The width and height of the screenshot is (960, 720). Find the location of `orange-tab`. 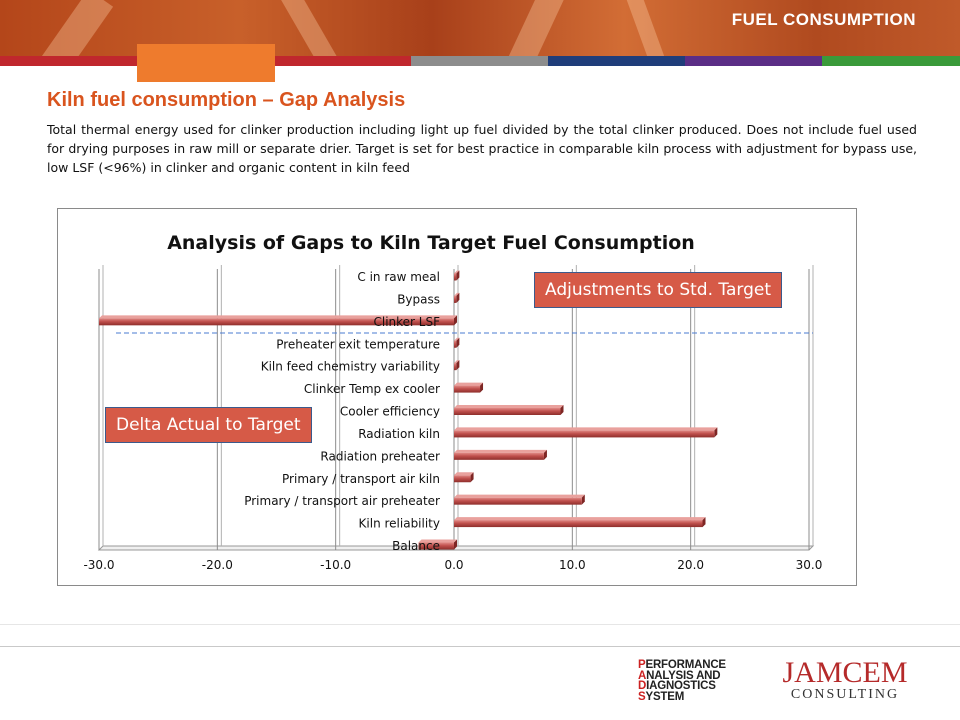

orange-tab is located at coordinates (206, 63).